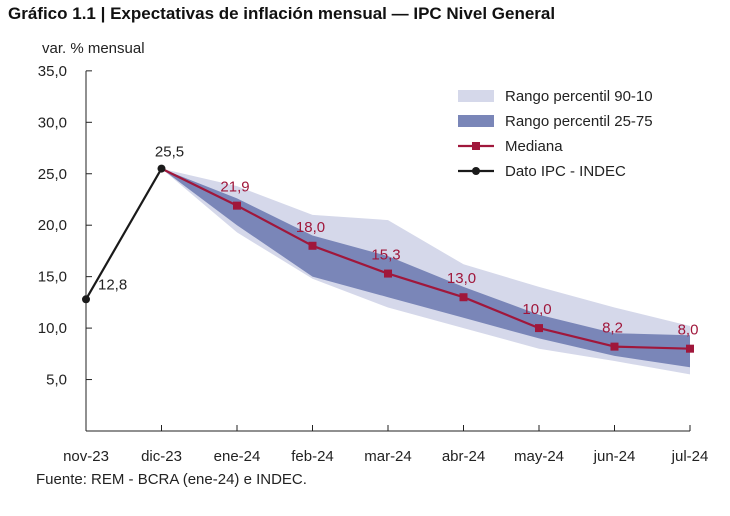  What do you see at coordinates (124, 234) in the screenshot?
I see `ipc-line` at bounding box center [124, 234].